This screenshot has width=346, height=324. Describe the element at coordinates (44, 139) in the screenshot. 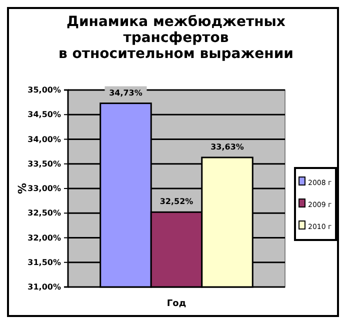

I see `y-tick-label: 34,00%` at that location.